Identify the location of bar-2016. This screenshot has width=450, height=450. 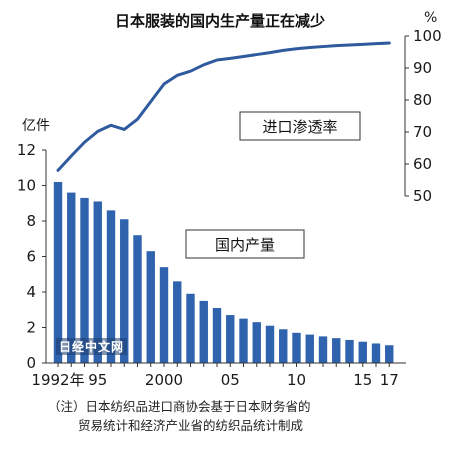
(376, 353).